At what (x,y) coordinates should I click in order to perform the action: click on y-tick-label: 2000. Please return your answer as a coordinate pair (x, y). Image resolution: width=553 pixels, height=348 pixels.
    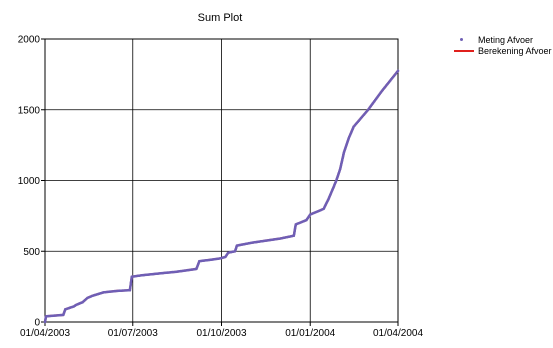
    Looking at the image, I should click on (29, 40).